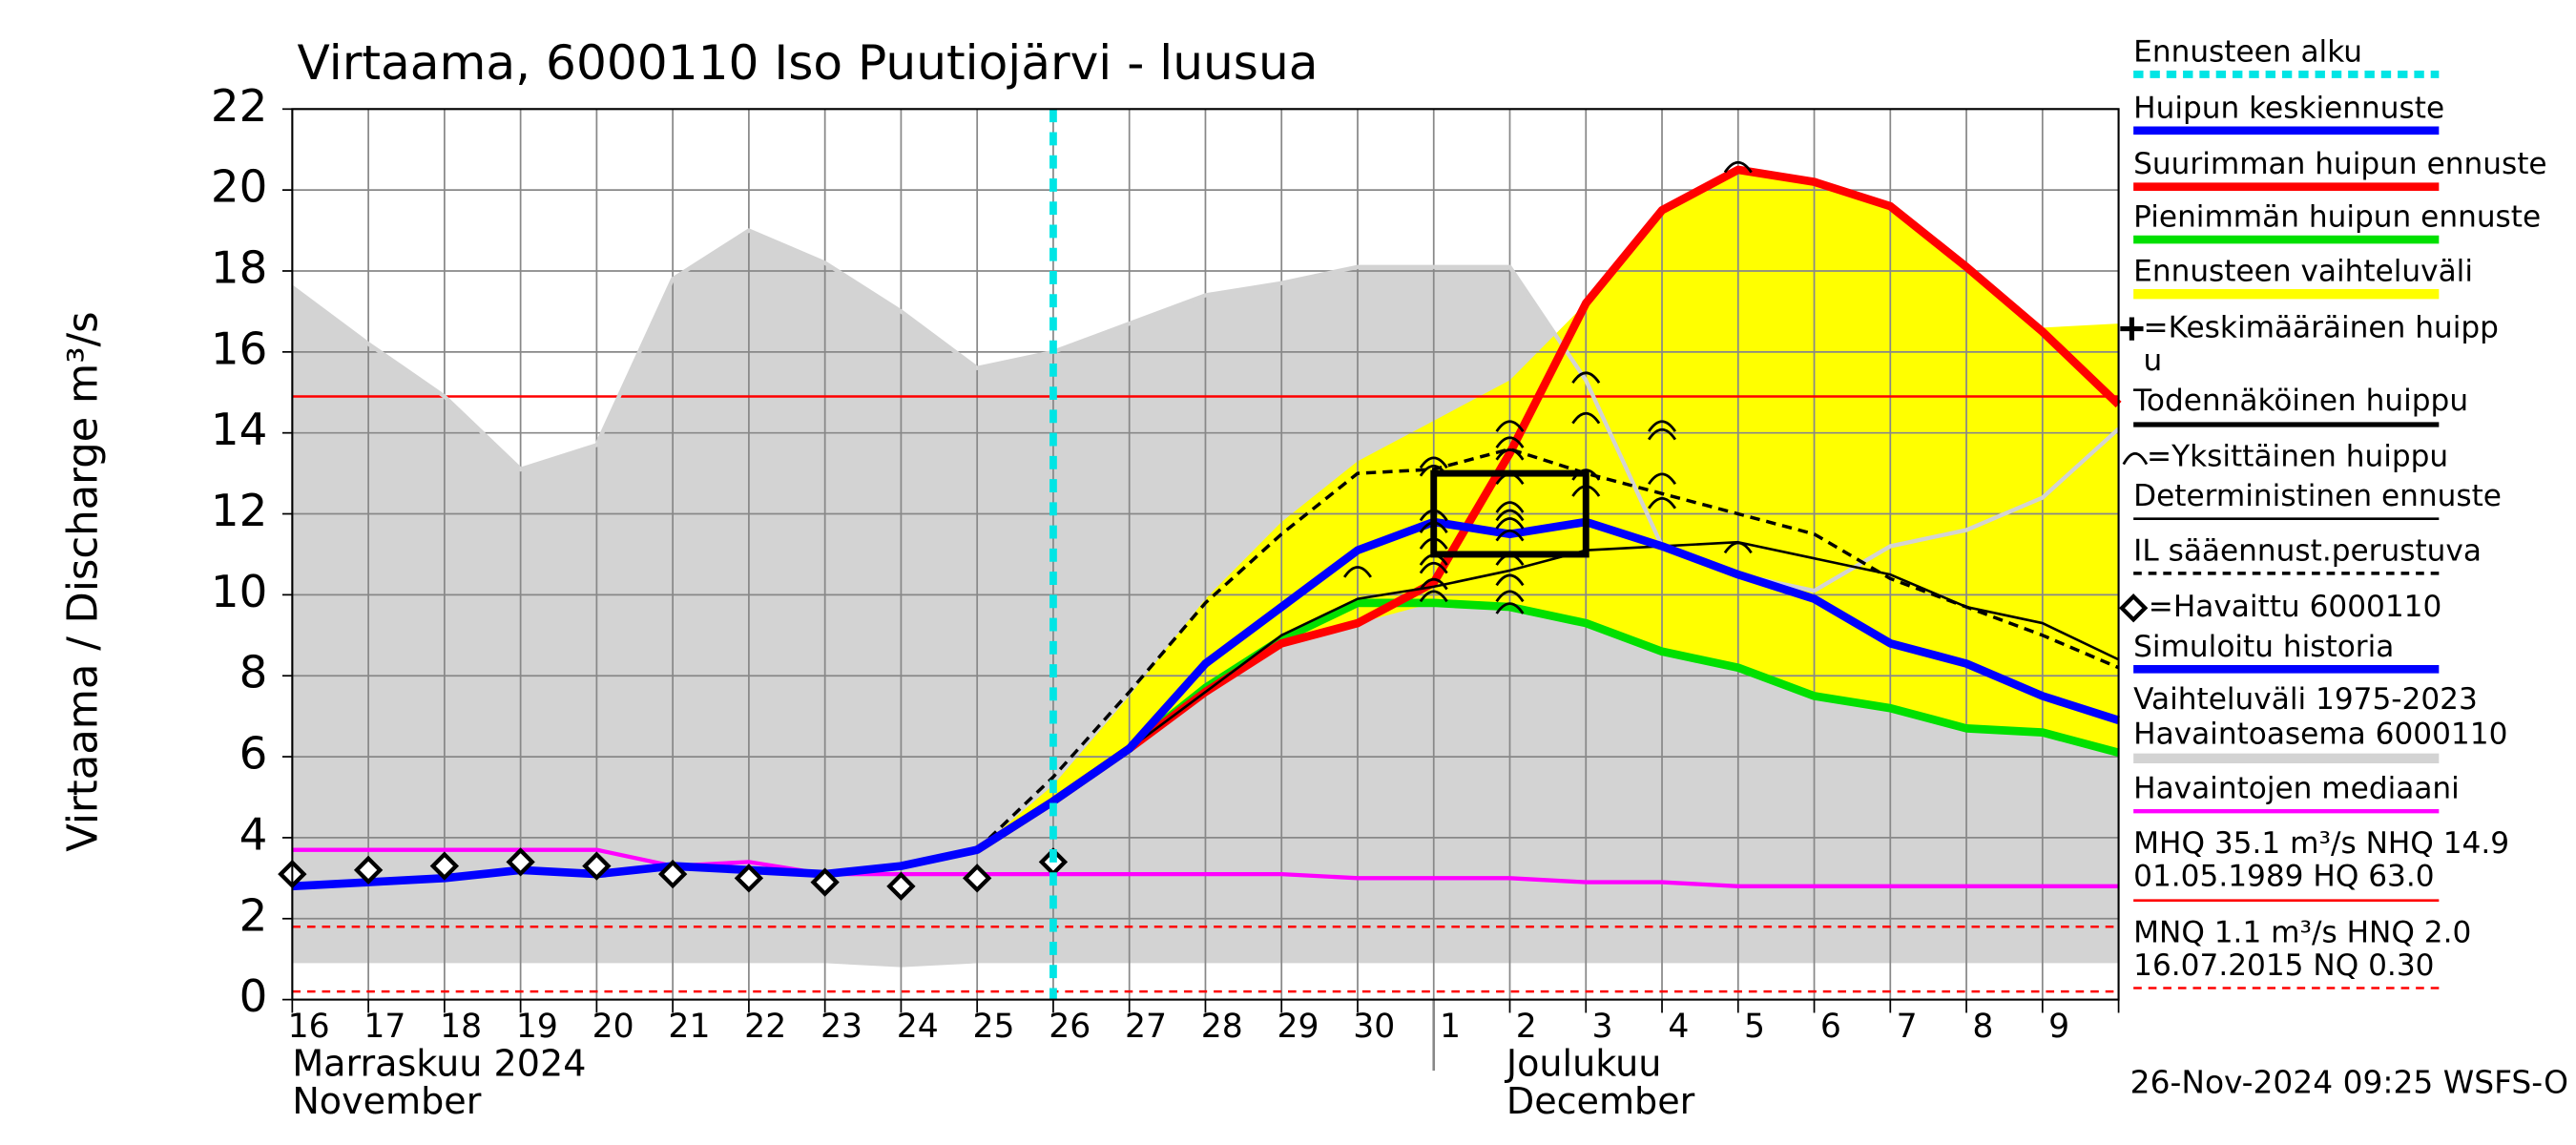 Image resolution: width=2576 pixels, height=1145 pixels. I want to click on stats-label: MHQ 35.1 m³/s NHQ 14.9, so click(2321, 843).